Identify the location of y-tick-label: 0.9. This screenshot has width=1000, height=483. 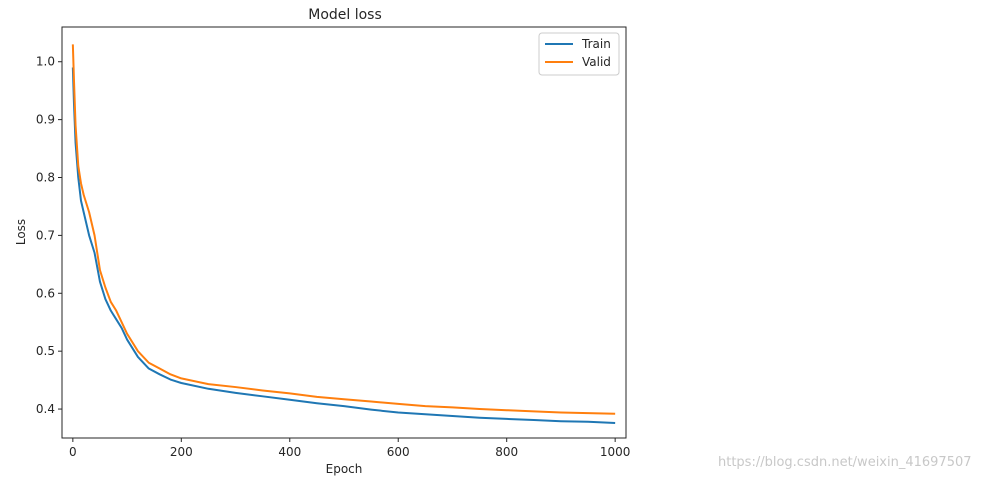
(45, 120).